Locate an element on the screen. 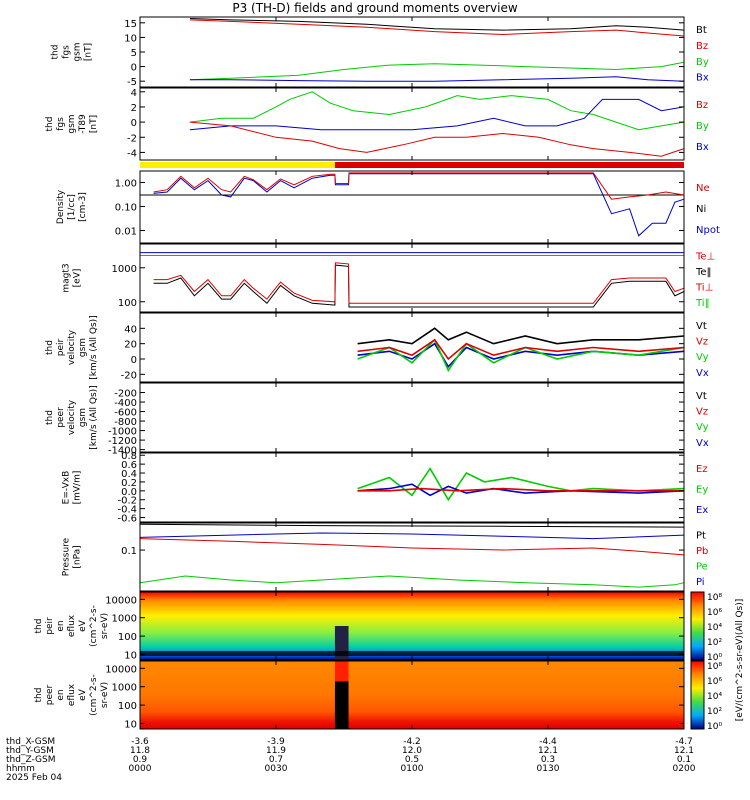  ylabel: en is located at coordinates (61, 694).